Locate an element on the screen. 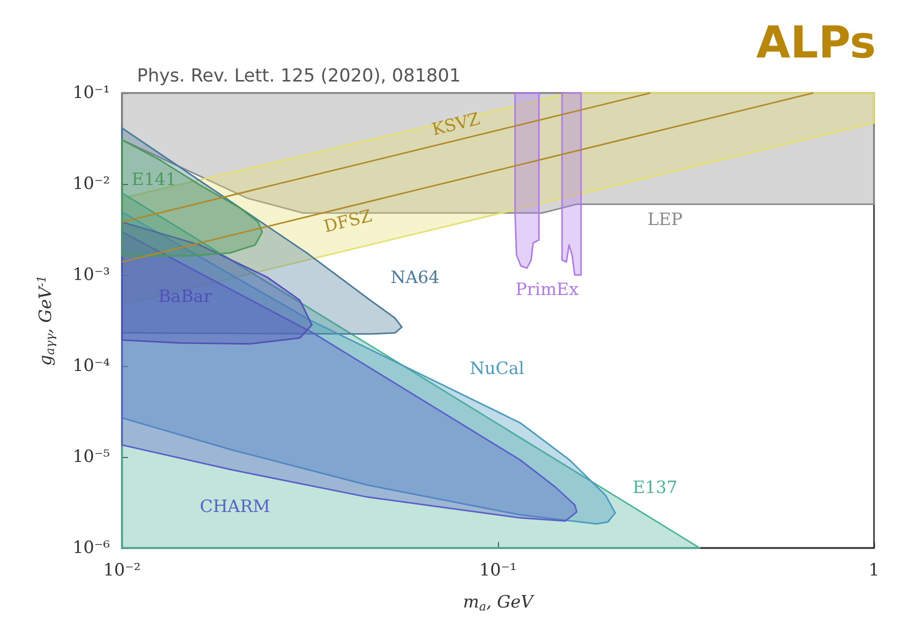 The height and width of the screenshot is (635, 911). y-tick-label: 10⁻⁵ is located at coordinates (91, 457).